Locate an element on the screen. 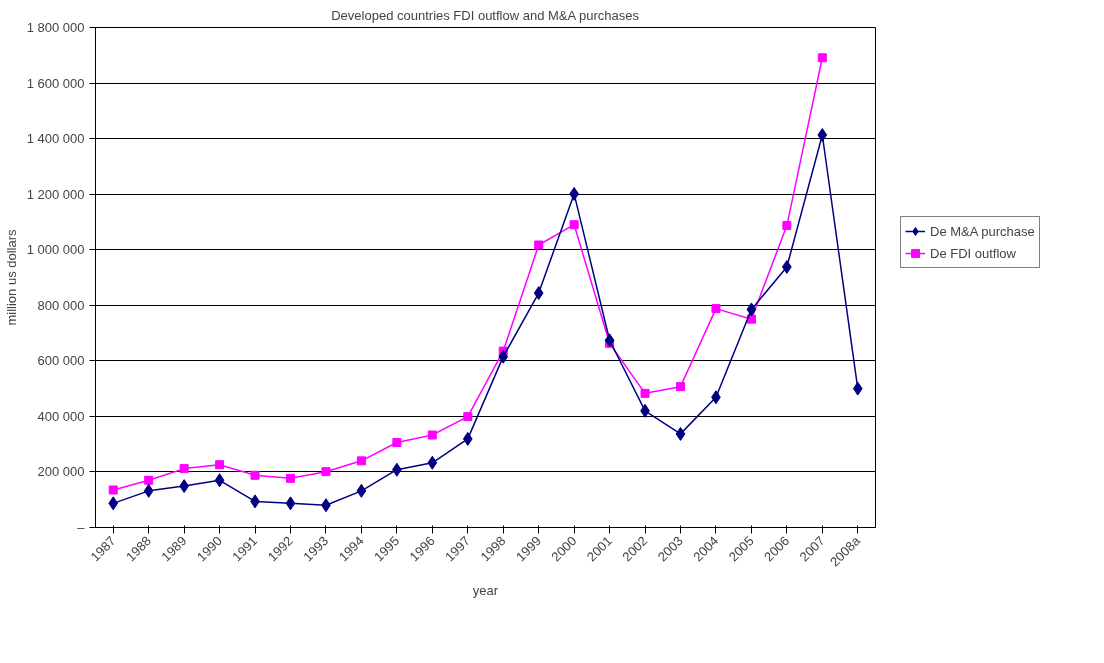 This screenshot has width=1104, height=663. legend-label: De FDI outflow is located at coordinates (973, 253).